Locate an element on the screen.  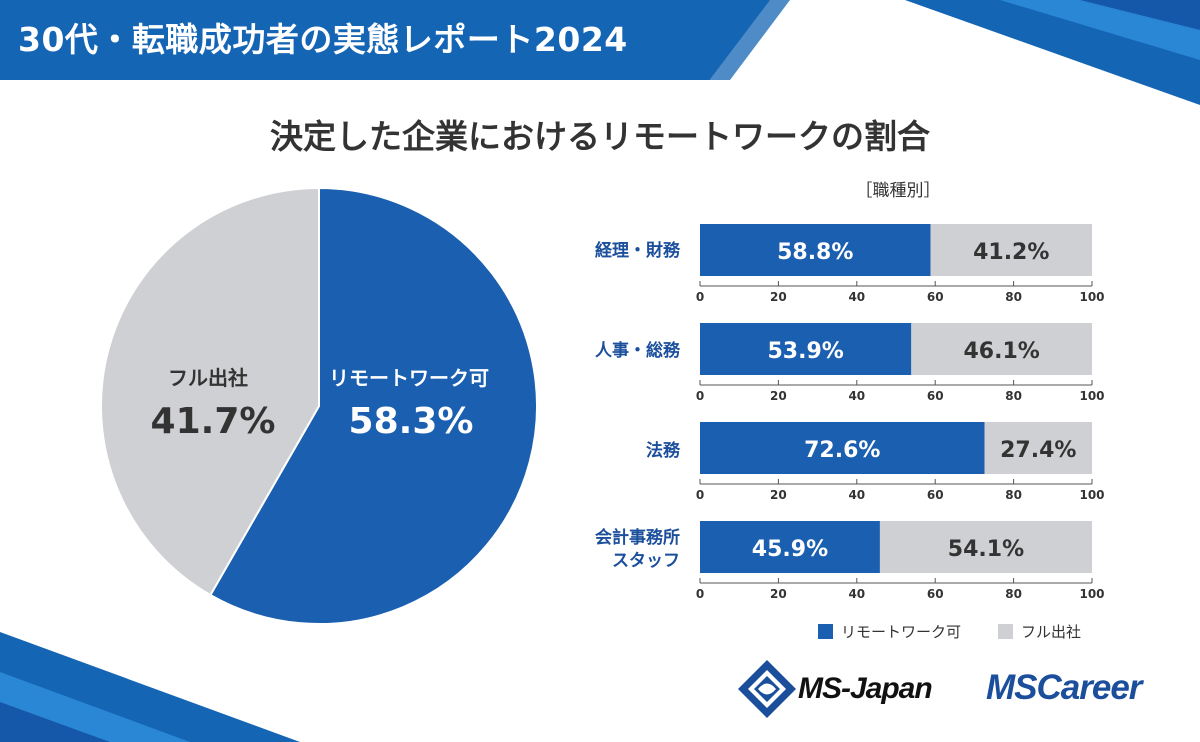
bar-value-label-office: 54.1% is located at coordinates (986, 549).